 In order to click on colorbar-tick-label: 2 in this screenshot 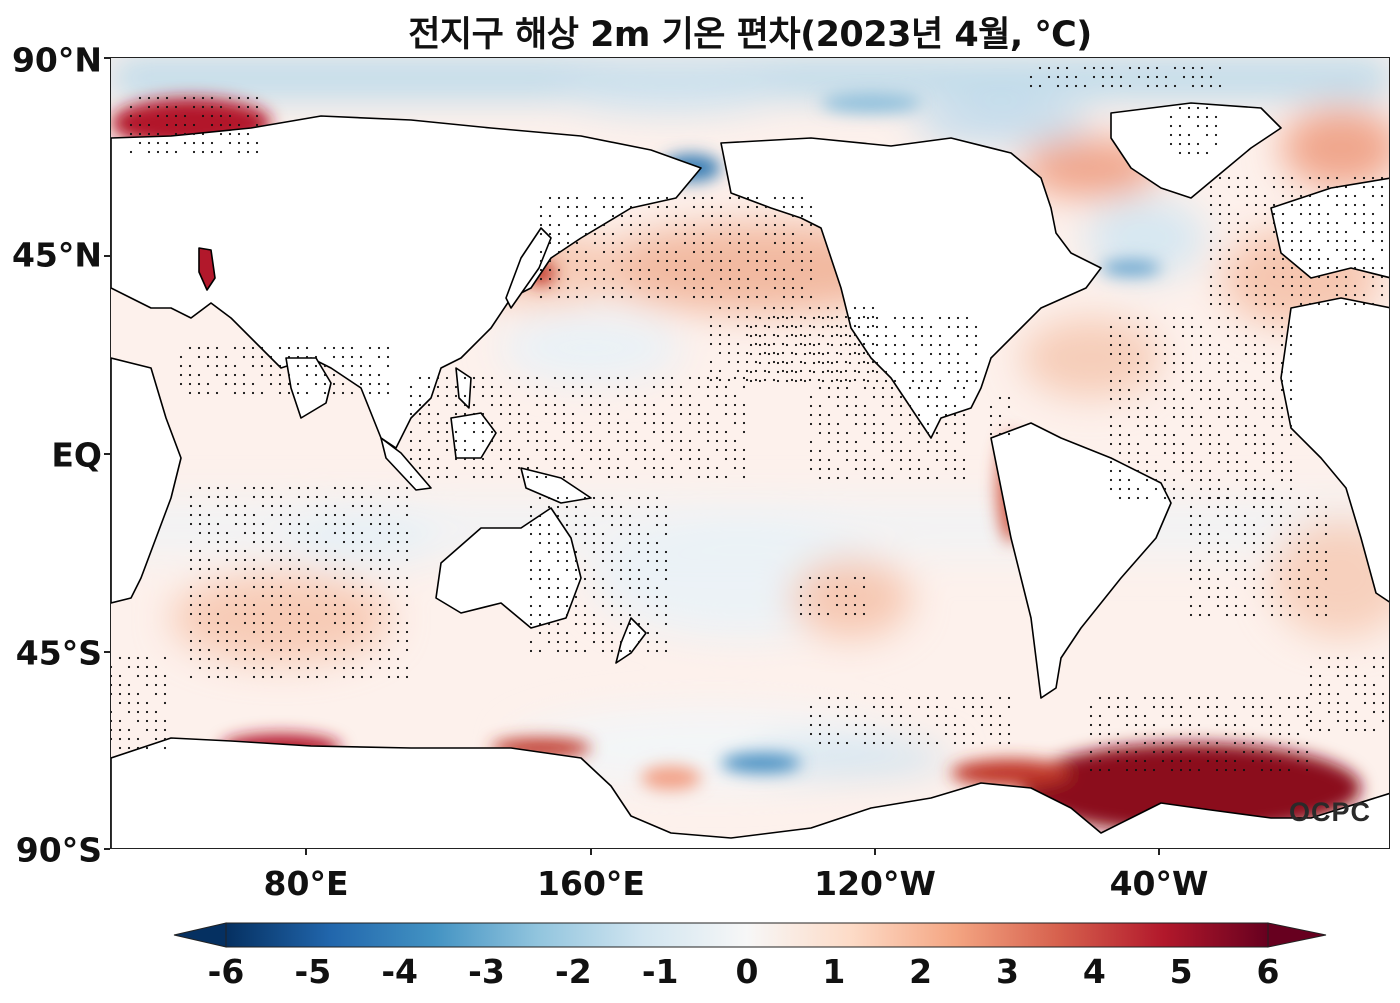, I will do `click(921, 971)`.